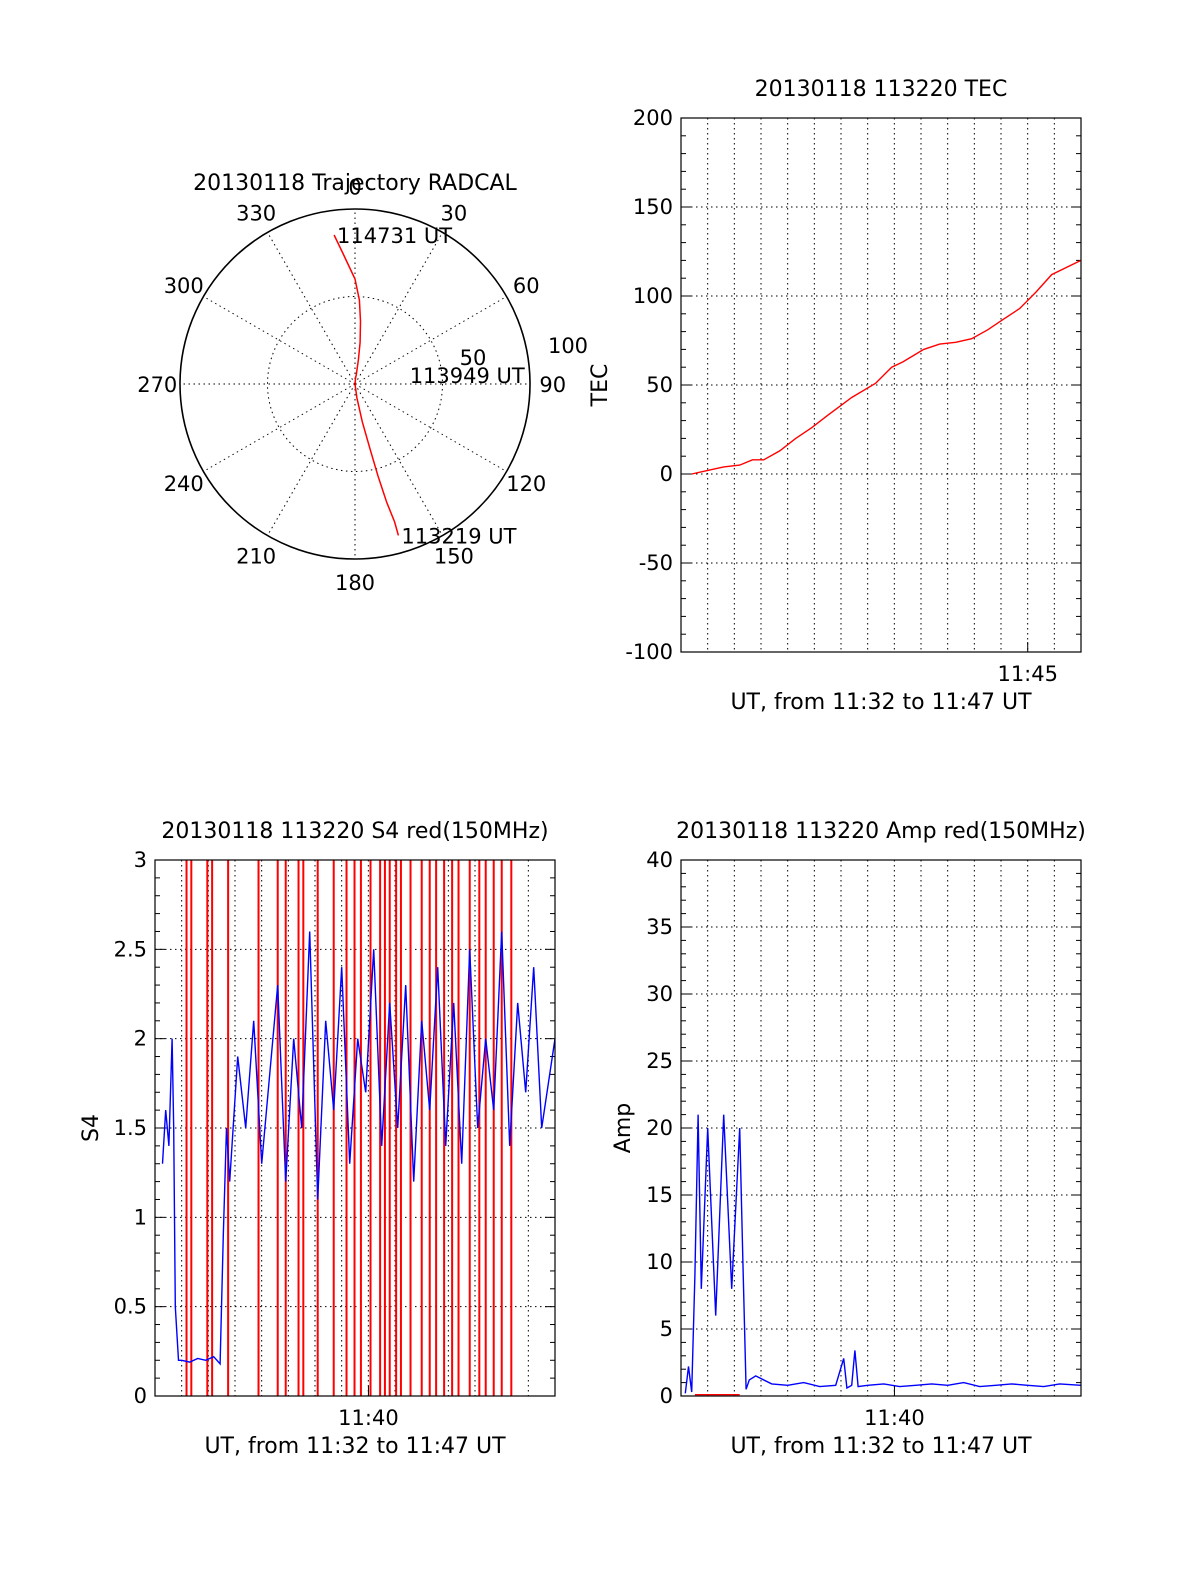  I want to click on polar-angle-label: 270, so click(157, 385).